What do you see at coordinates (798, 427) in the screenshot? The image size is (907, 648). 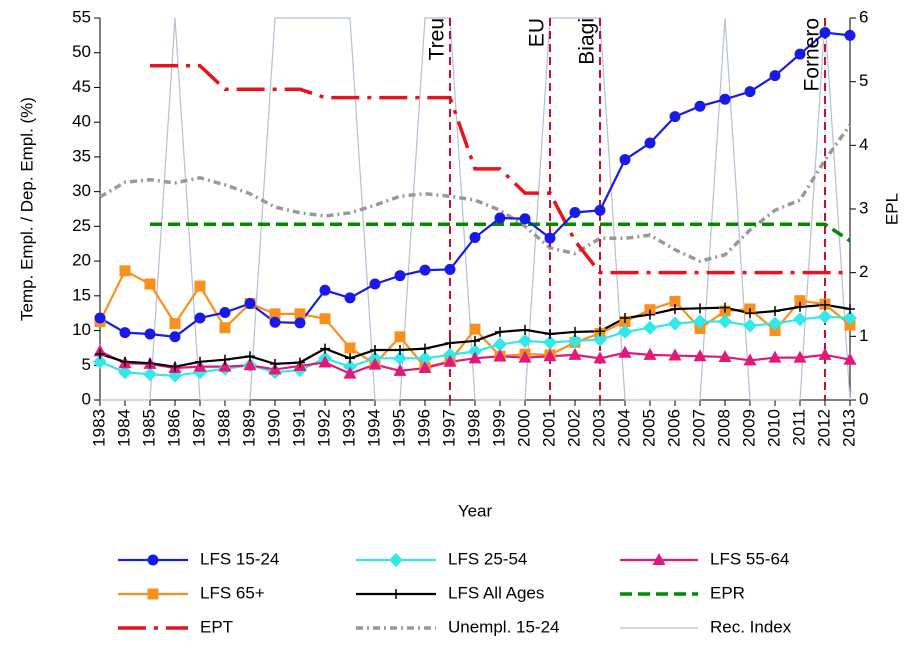 I see `x-tick-label: 2011` at bounding box center [798, 427].